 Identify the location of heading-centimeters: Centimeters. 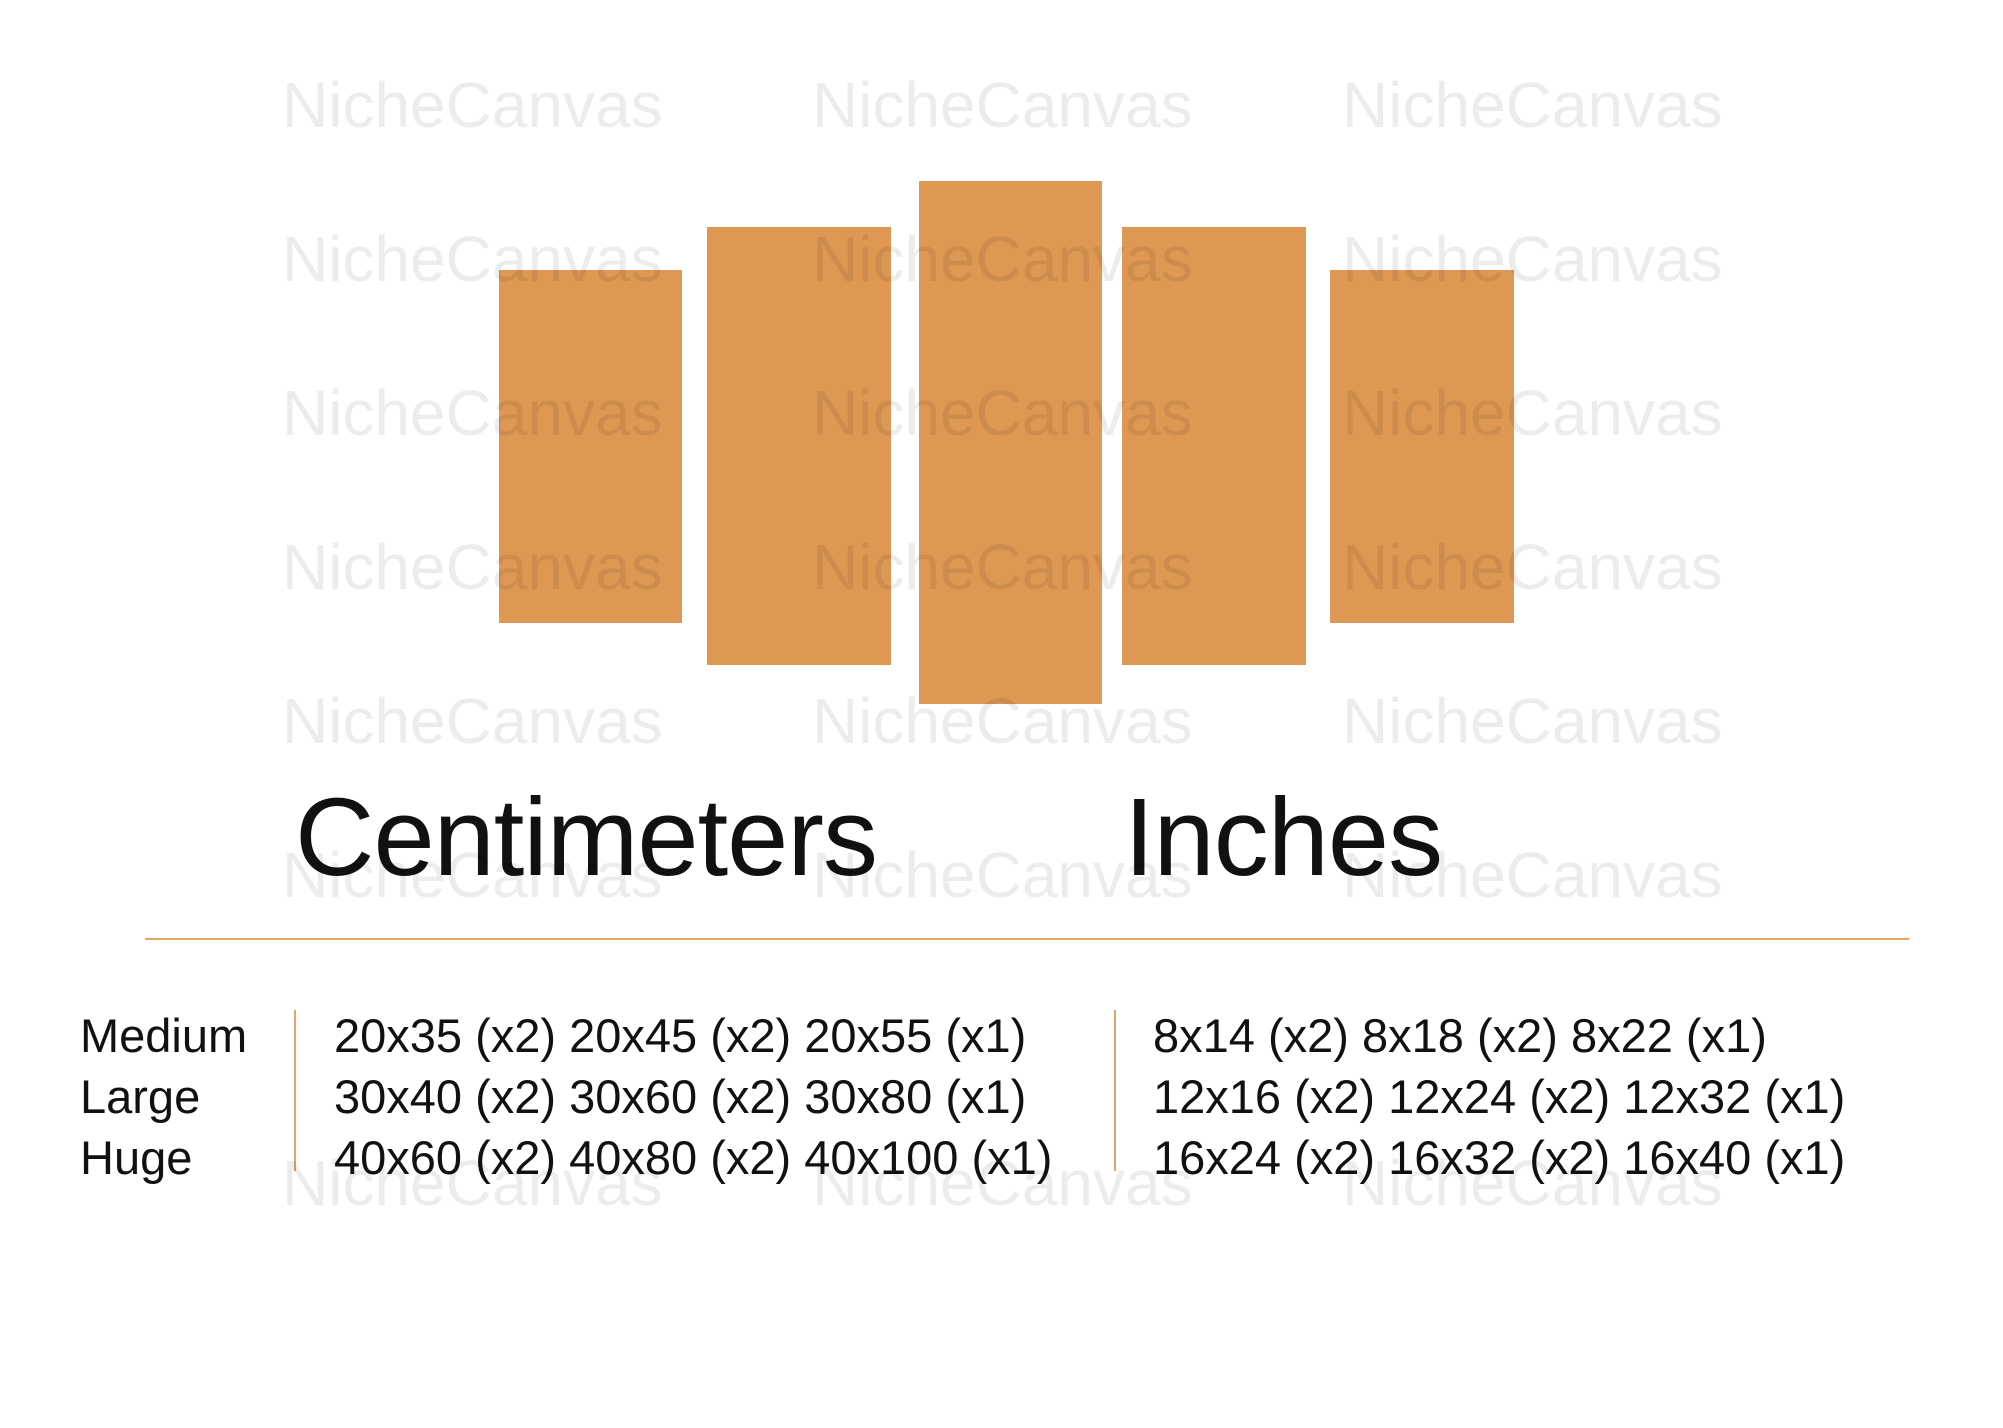
(586, 837).